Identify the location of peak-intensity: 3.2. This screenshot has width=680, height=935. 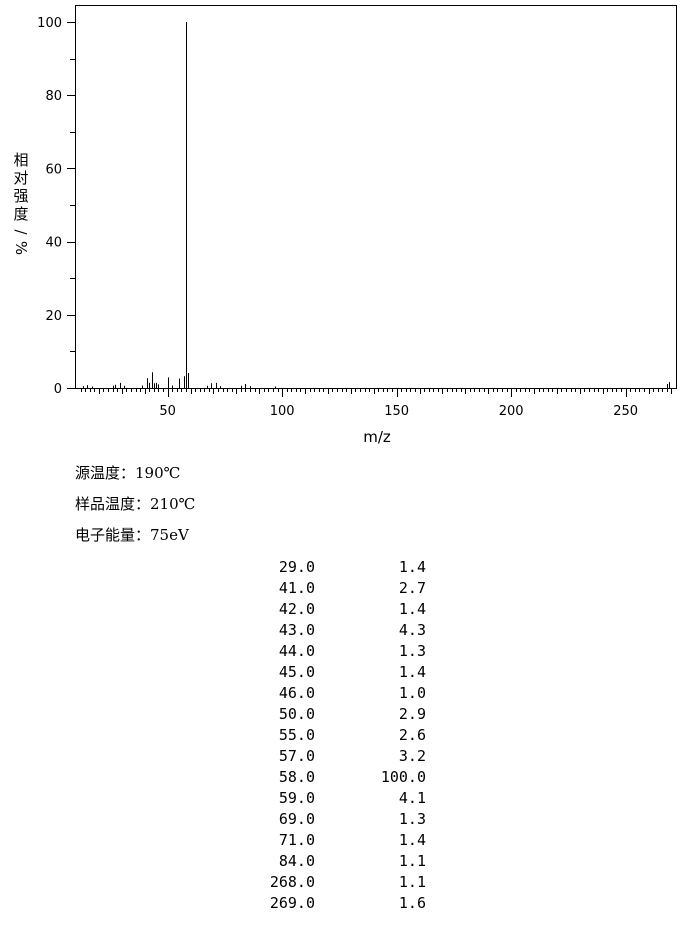
(412, 756).